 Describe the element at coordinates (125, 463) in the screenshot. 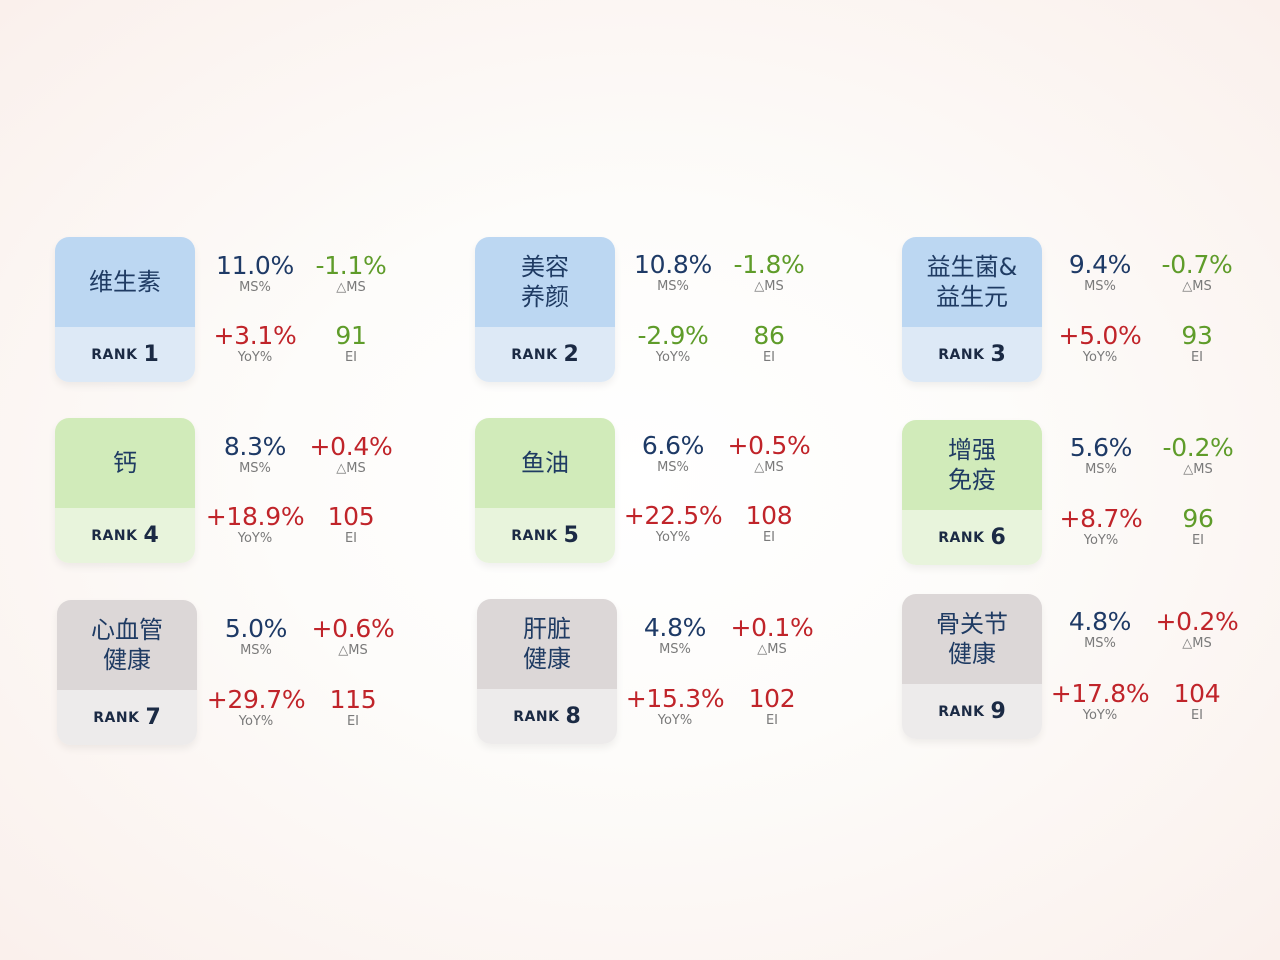

I see `category-name: 钙` at that location.